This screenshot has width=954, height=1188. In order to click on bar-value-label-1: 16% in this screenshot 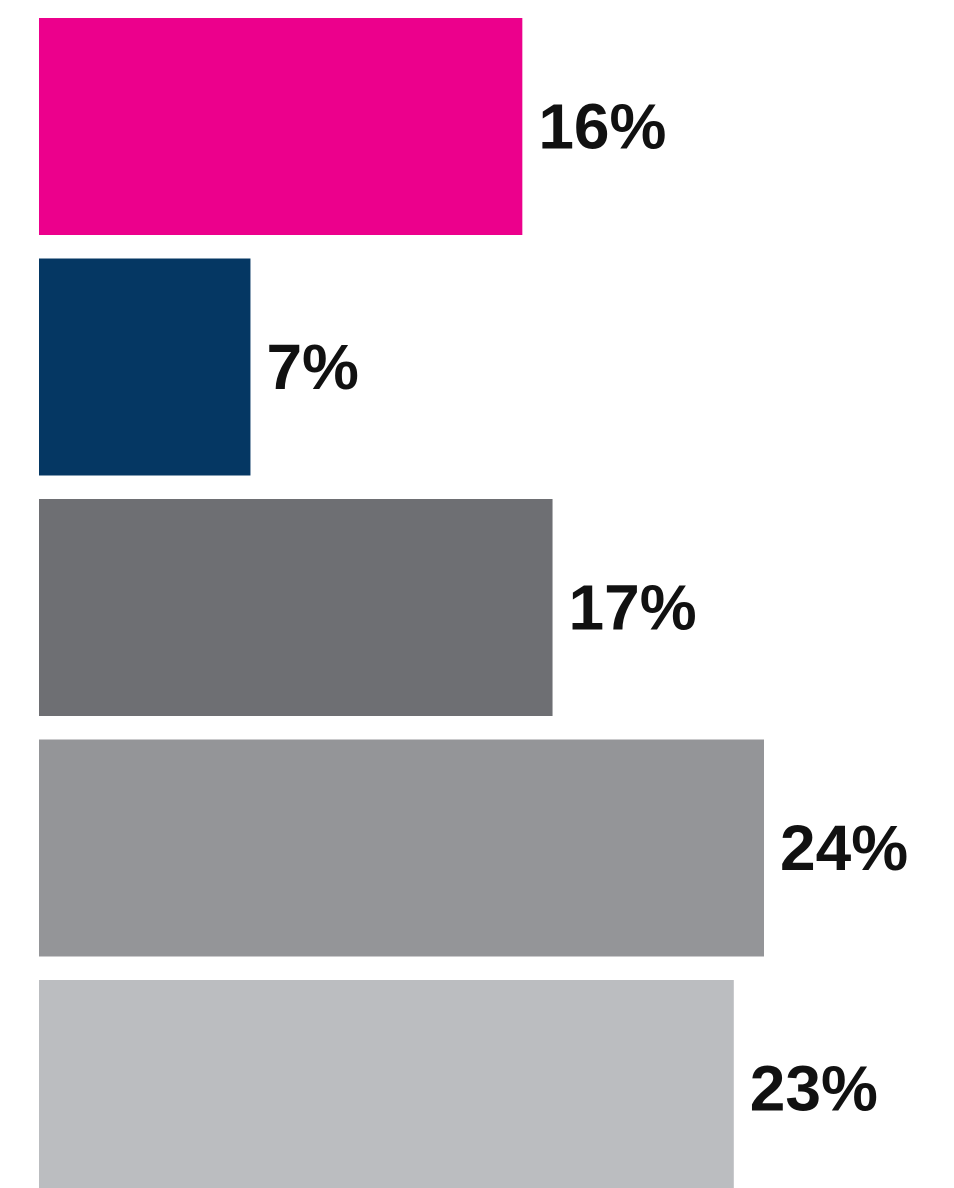, I will do `click(602, 127)`.